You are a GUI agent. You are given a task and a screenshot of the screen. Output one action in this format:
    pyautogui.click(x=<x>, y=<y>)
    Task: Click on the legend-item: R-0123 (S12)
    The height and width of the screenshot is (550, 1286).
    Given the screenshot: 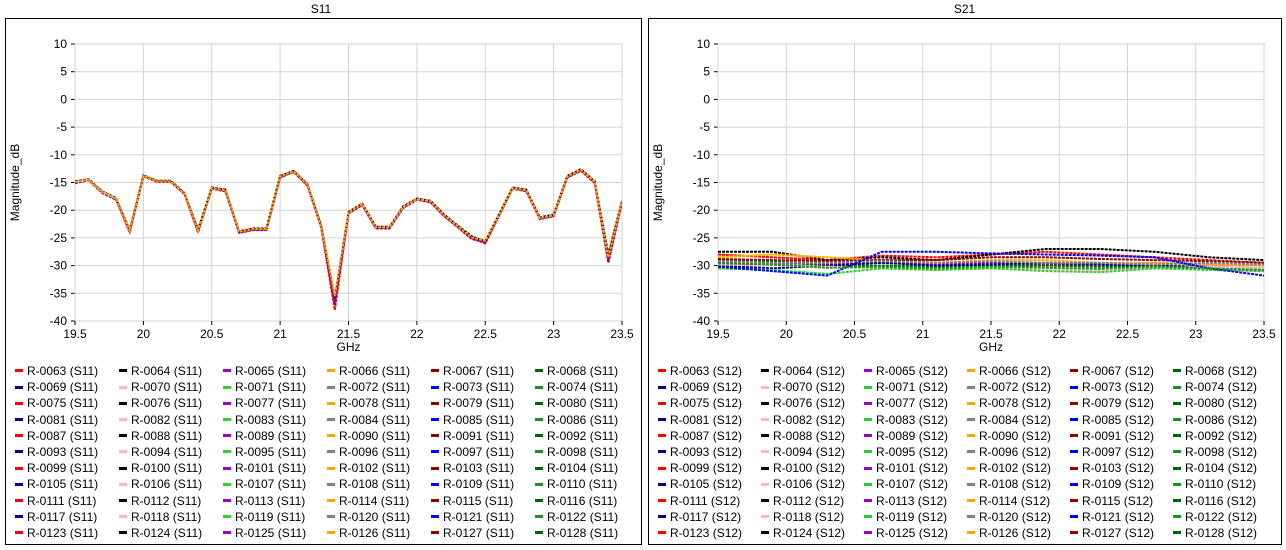 What is the action you would take?
    pyautogui.click(x=700, y=533)
    